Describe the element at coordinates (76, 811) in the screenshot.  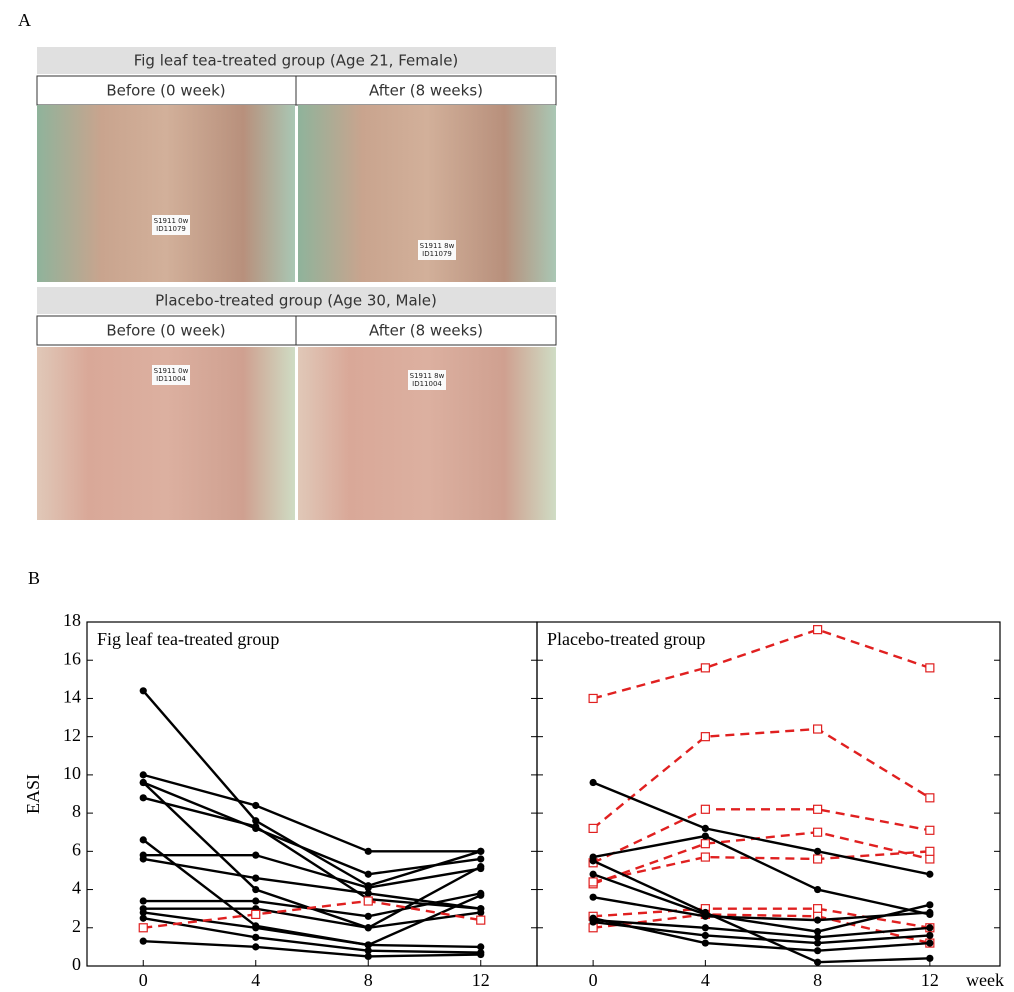
I see `y-tick-label: 8` at that location.